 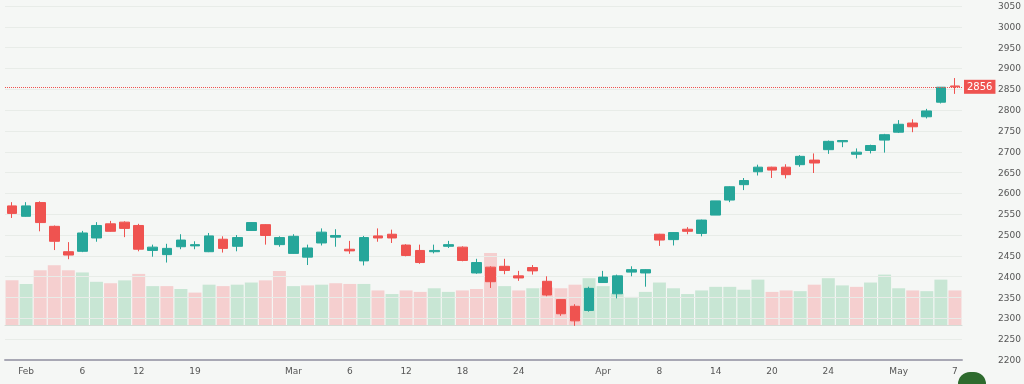 What do you see at coordinates (1010, 110) in the screenshot?
I see `y-tick-label: 2800` at bounding box center [1010, 110].